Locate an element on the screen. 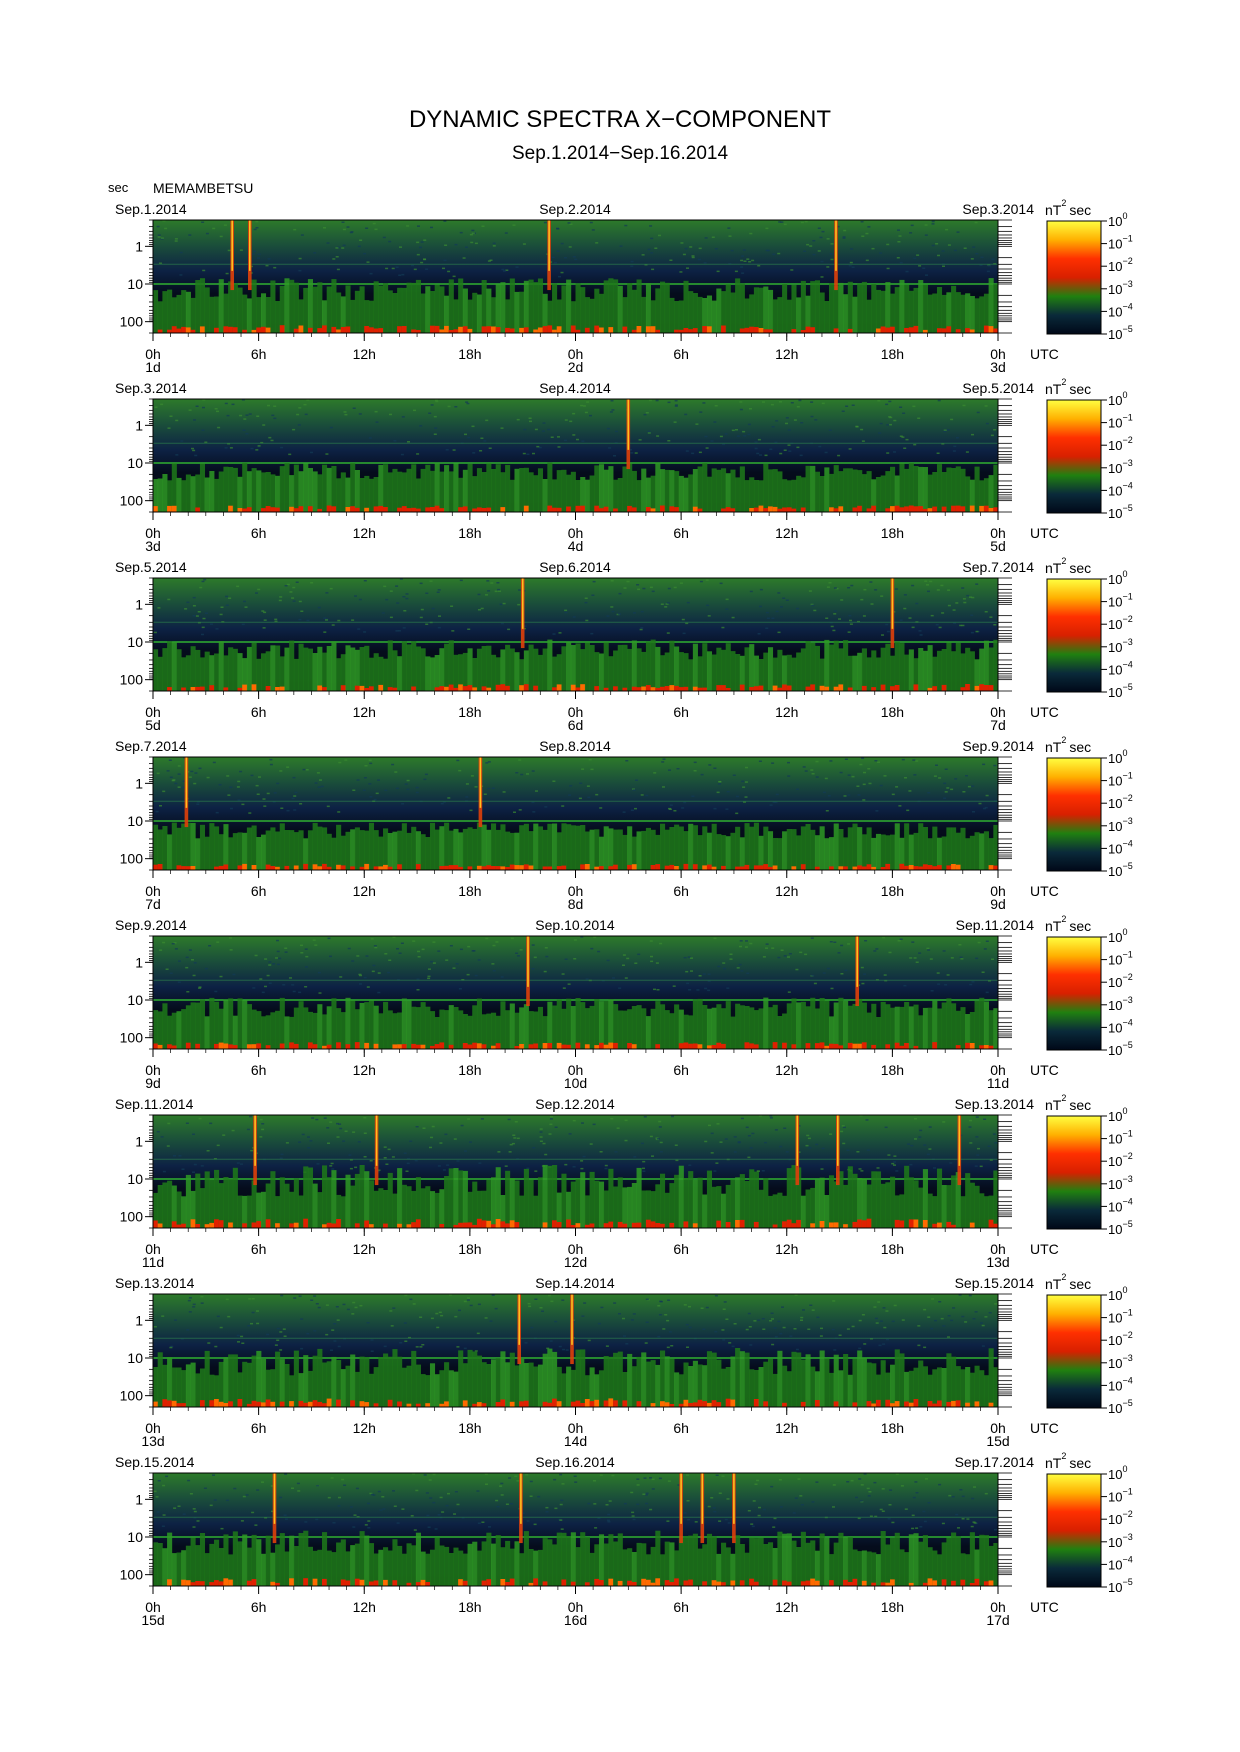  day-label-right: 9d is located at coordinates (998, 904).